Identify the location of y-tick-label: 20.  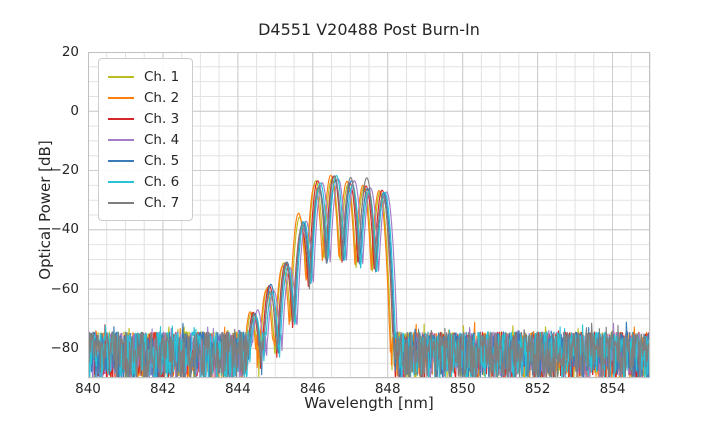
(70, 51).